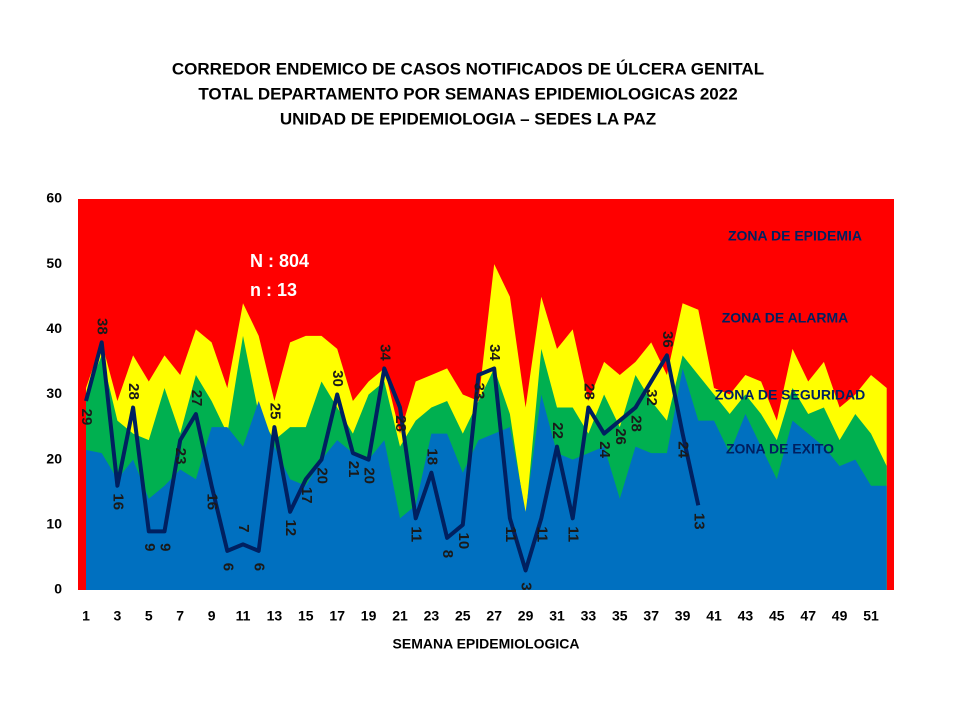 The image size is (960, 720). I want to click on zone-label: ZONA DE EXITO, so click(780, 449).